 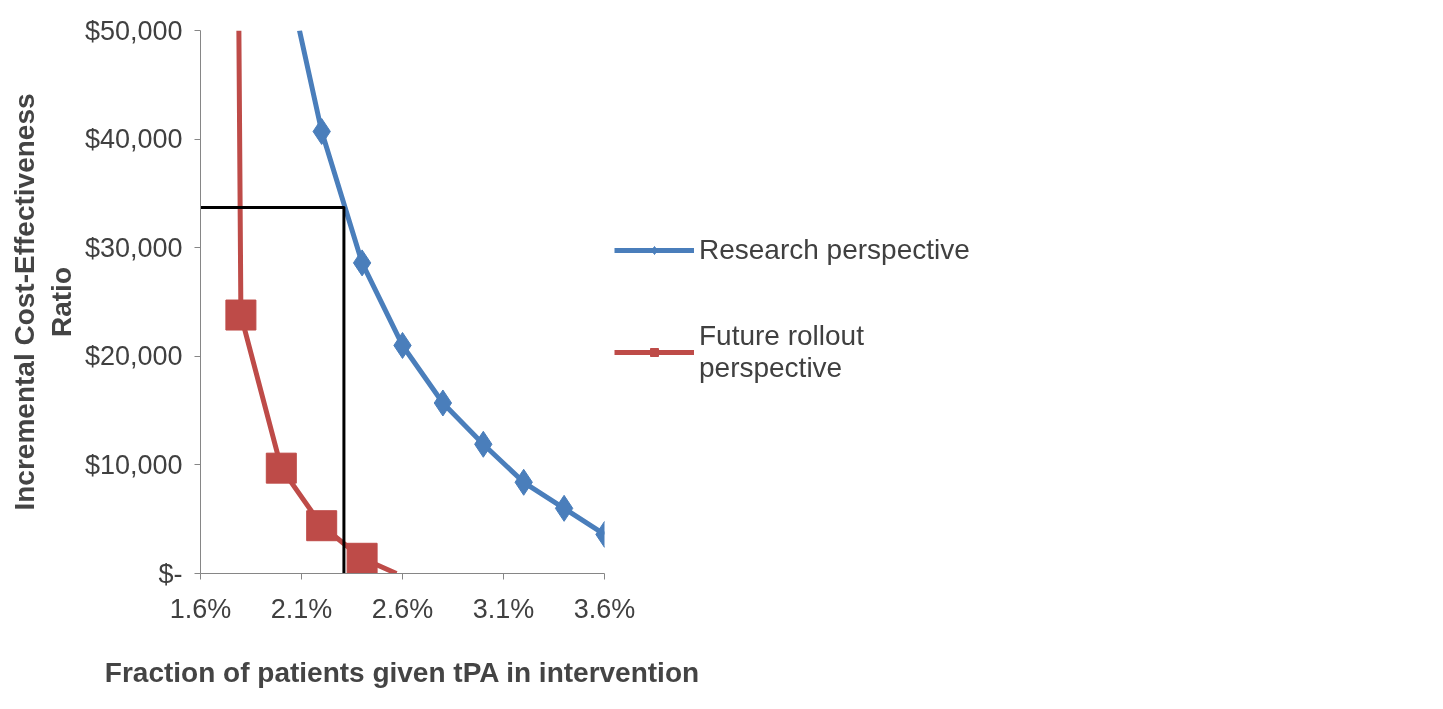 I want to click on legend-label: Future rollout perspective, so click(x=781, y=351).